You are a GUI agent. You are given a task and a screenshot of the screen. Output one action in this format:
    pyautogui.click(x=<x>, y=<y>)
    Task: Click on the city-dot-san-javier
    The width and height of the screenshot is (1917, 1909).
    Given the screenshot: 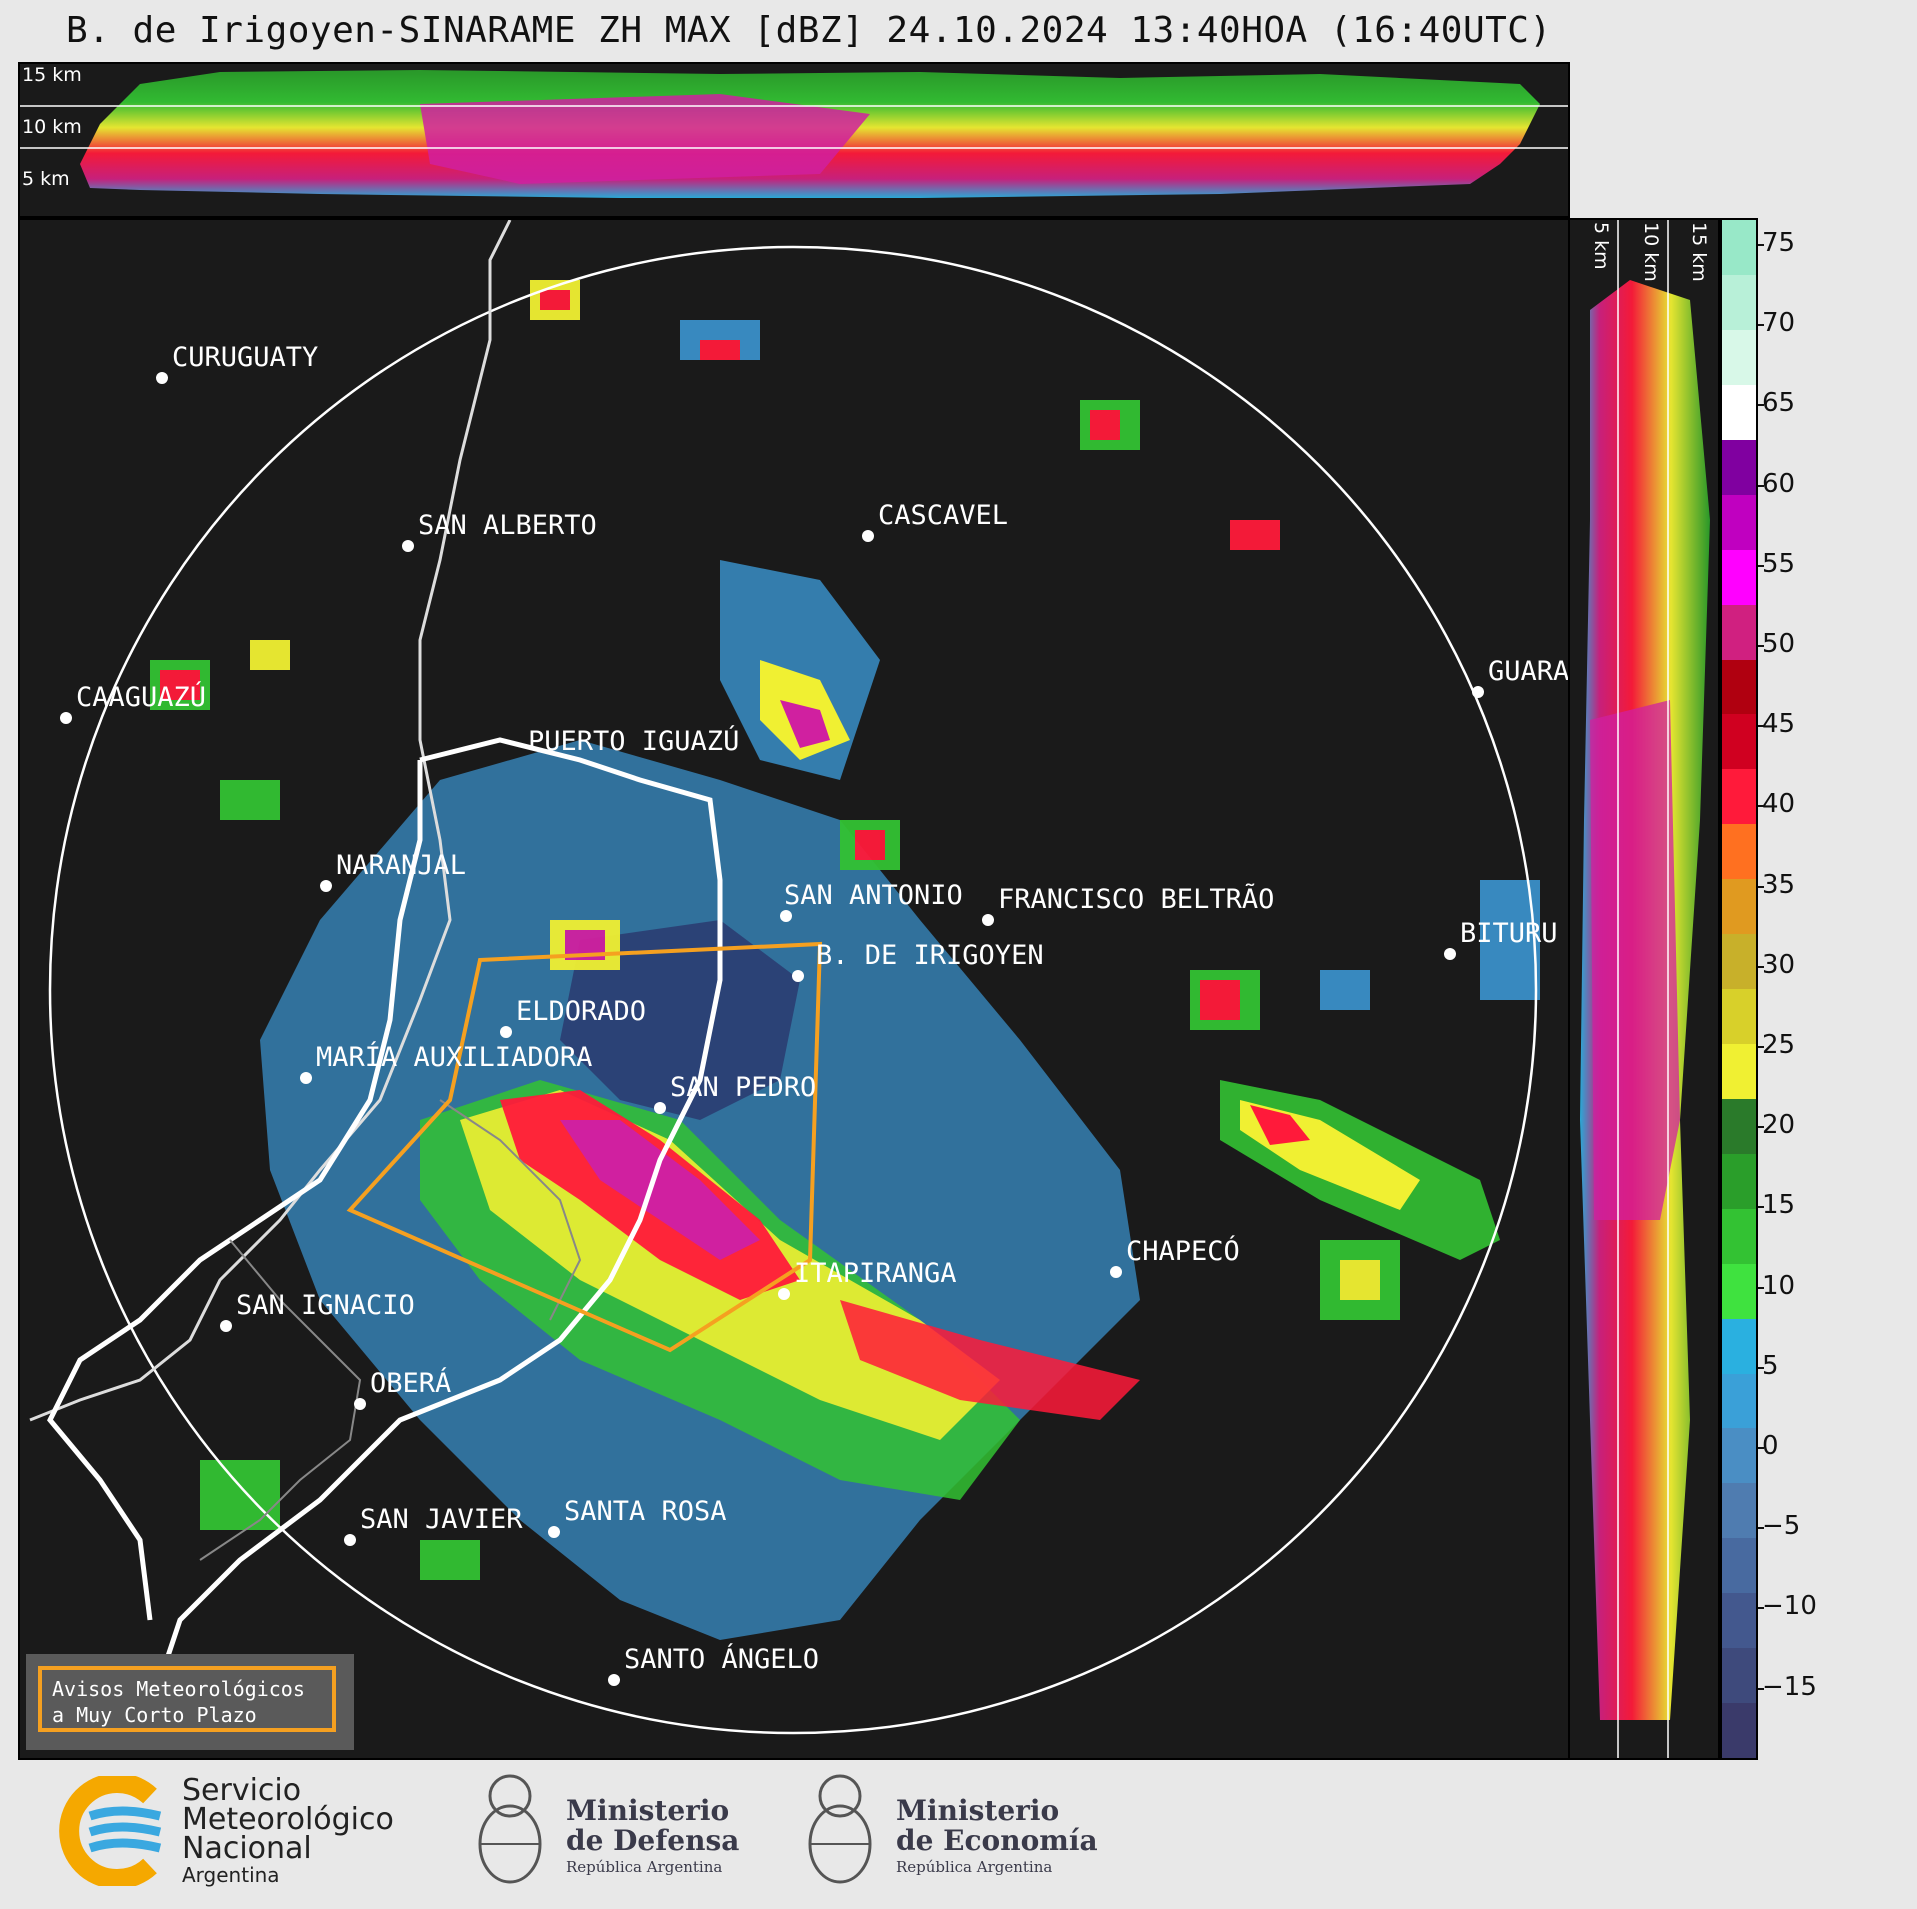 What is the action you would take?
    pyautogui.click(x=350, y=1540)
    